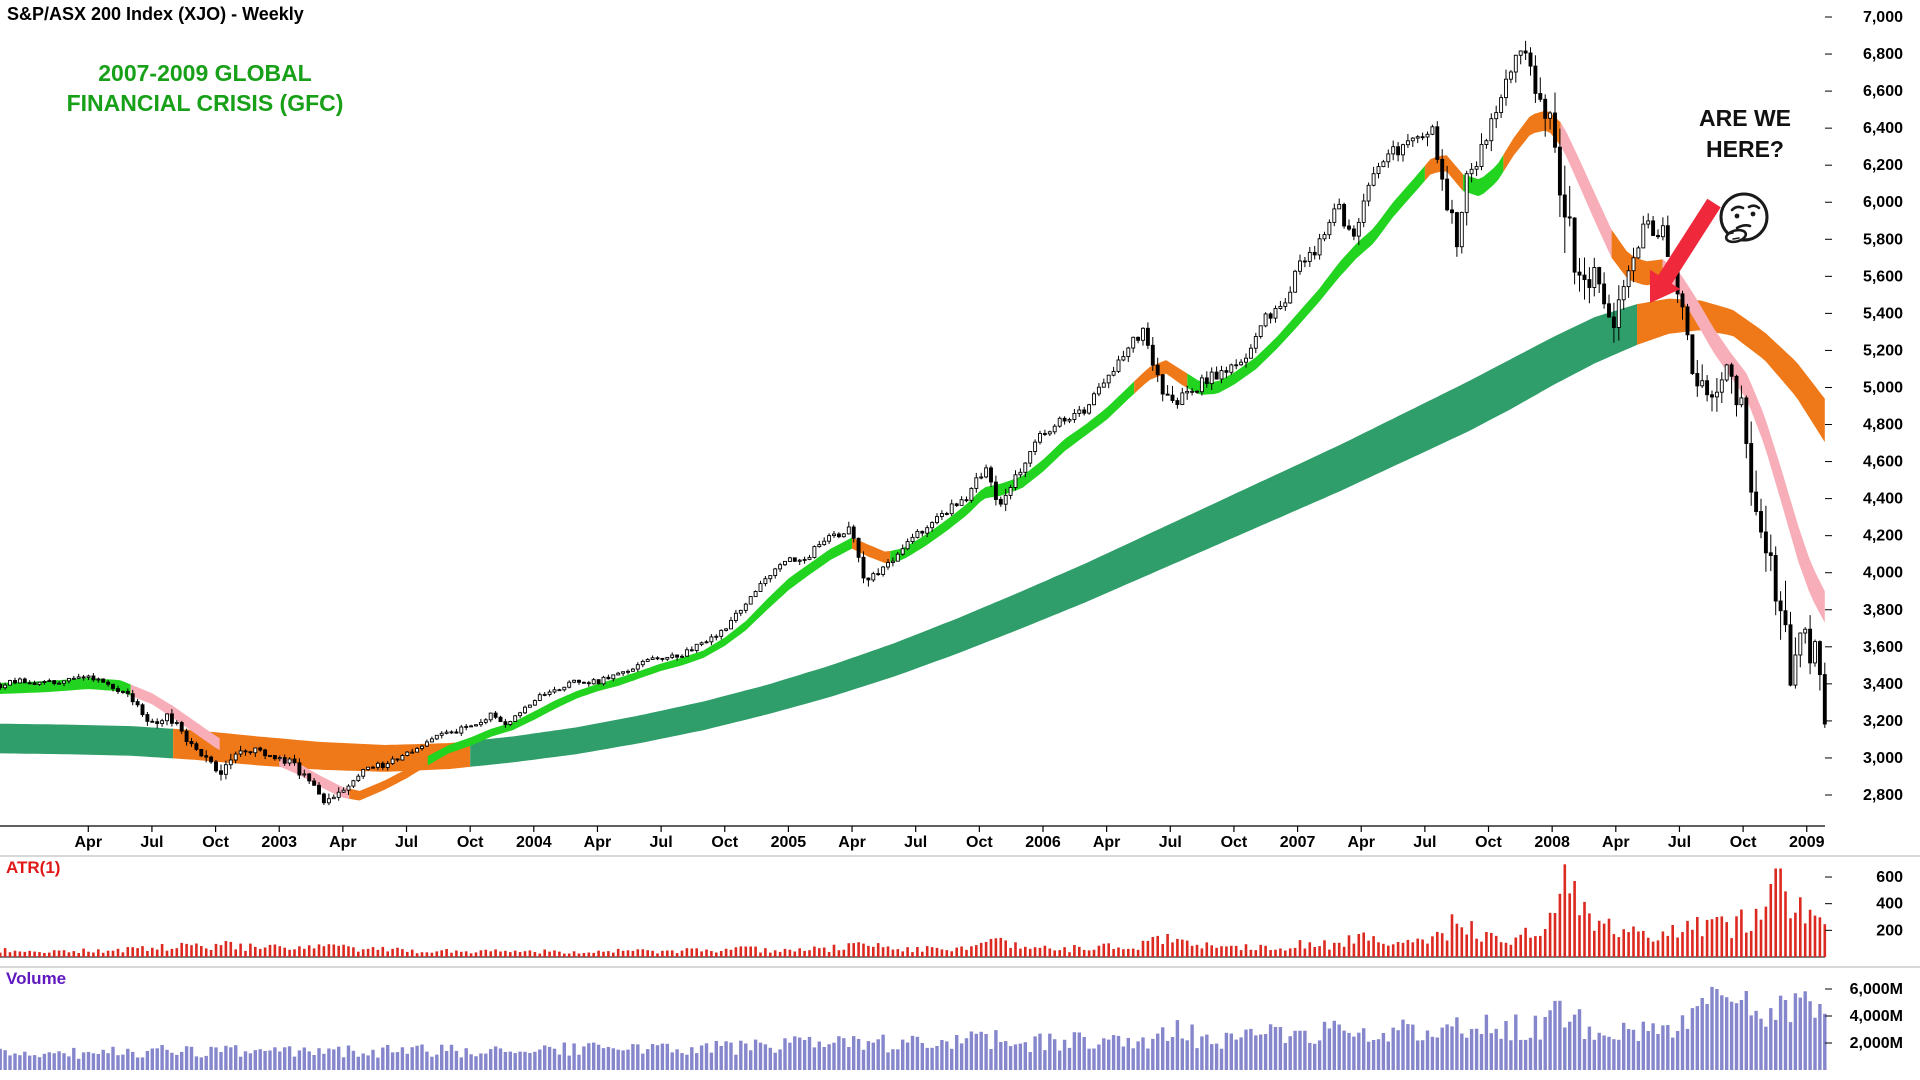 This screenshot has height=1080, width=1920. Describe the element at coordinates (1883, 462) in the screenshot. I see `svg-text: 4,600` at that location.